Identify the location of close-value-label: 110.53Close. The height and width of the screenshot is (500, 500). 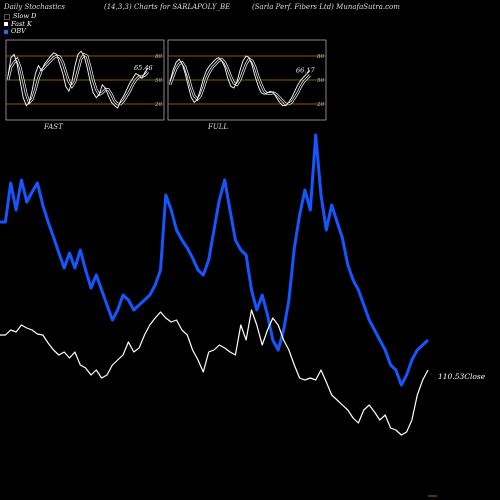
(462, 376).